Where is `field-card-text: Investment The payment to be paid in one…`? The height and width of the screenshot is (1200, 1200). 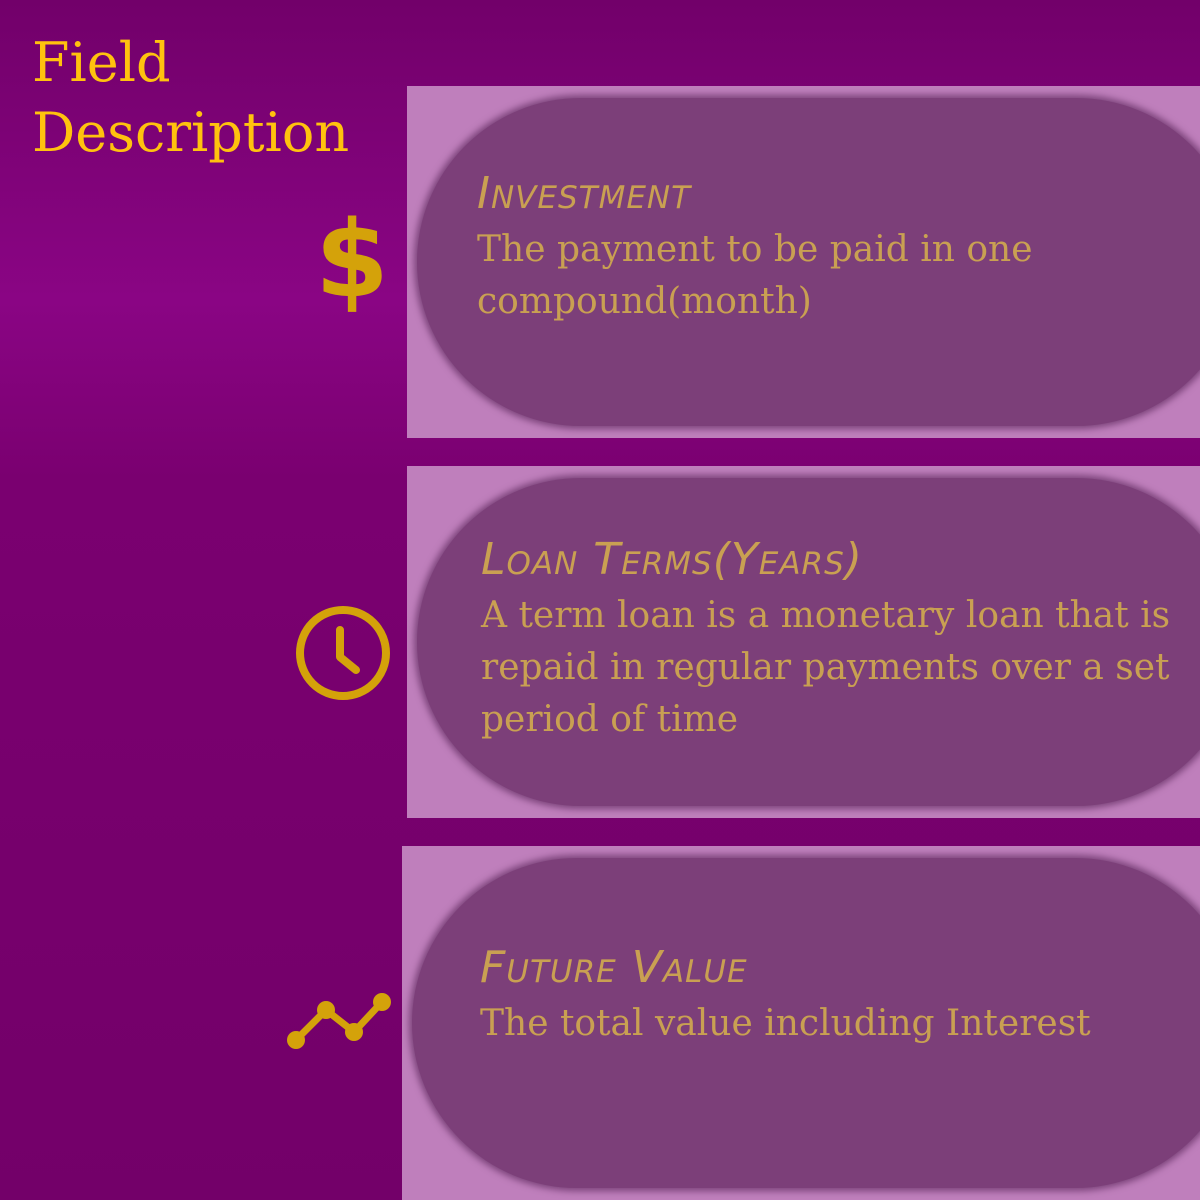
field-card-text: Investment The payment to be paid in one… is located at coordinates (828, 248).